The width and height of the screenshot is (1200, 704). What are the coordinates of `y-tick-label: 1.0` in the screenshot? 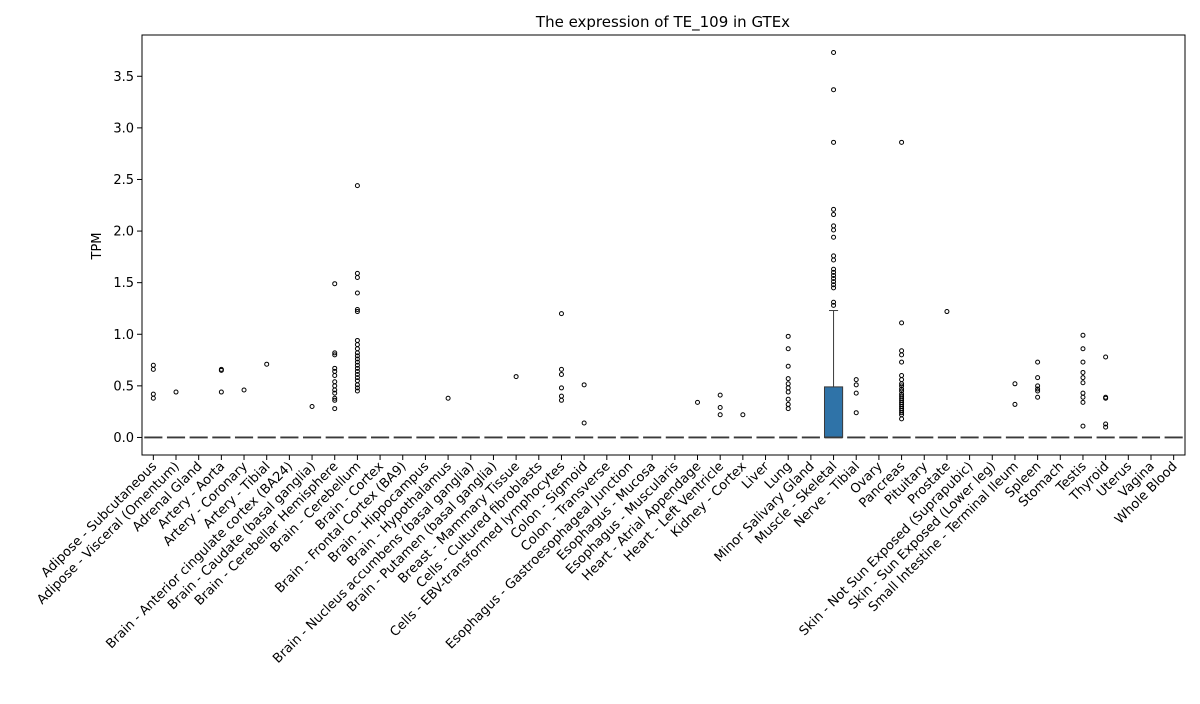 It's located at (123, 335).